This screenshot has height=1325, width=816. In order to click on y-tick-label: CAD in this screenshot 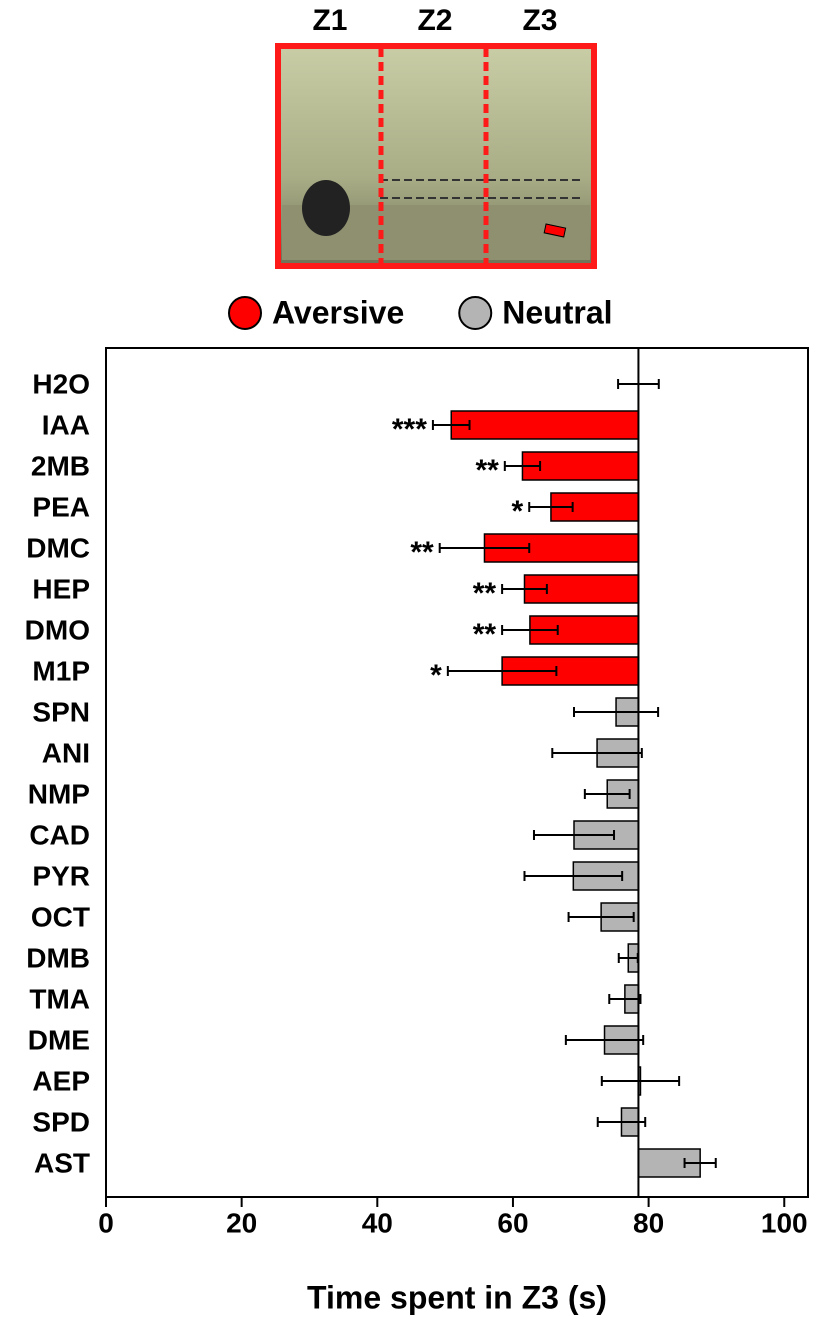, I will do `click(59, 834)`.